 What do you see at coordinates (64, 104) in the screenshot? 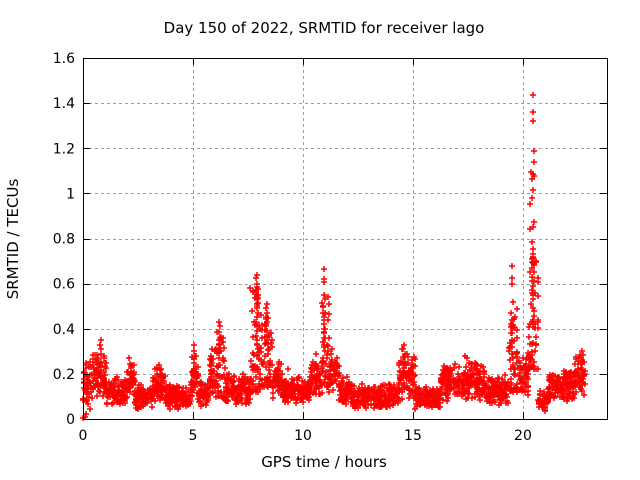
I see `y-tick-label: 1.4` at bounding box center [64, 104].